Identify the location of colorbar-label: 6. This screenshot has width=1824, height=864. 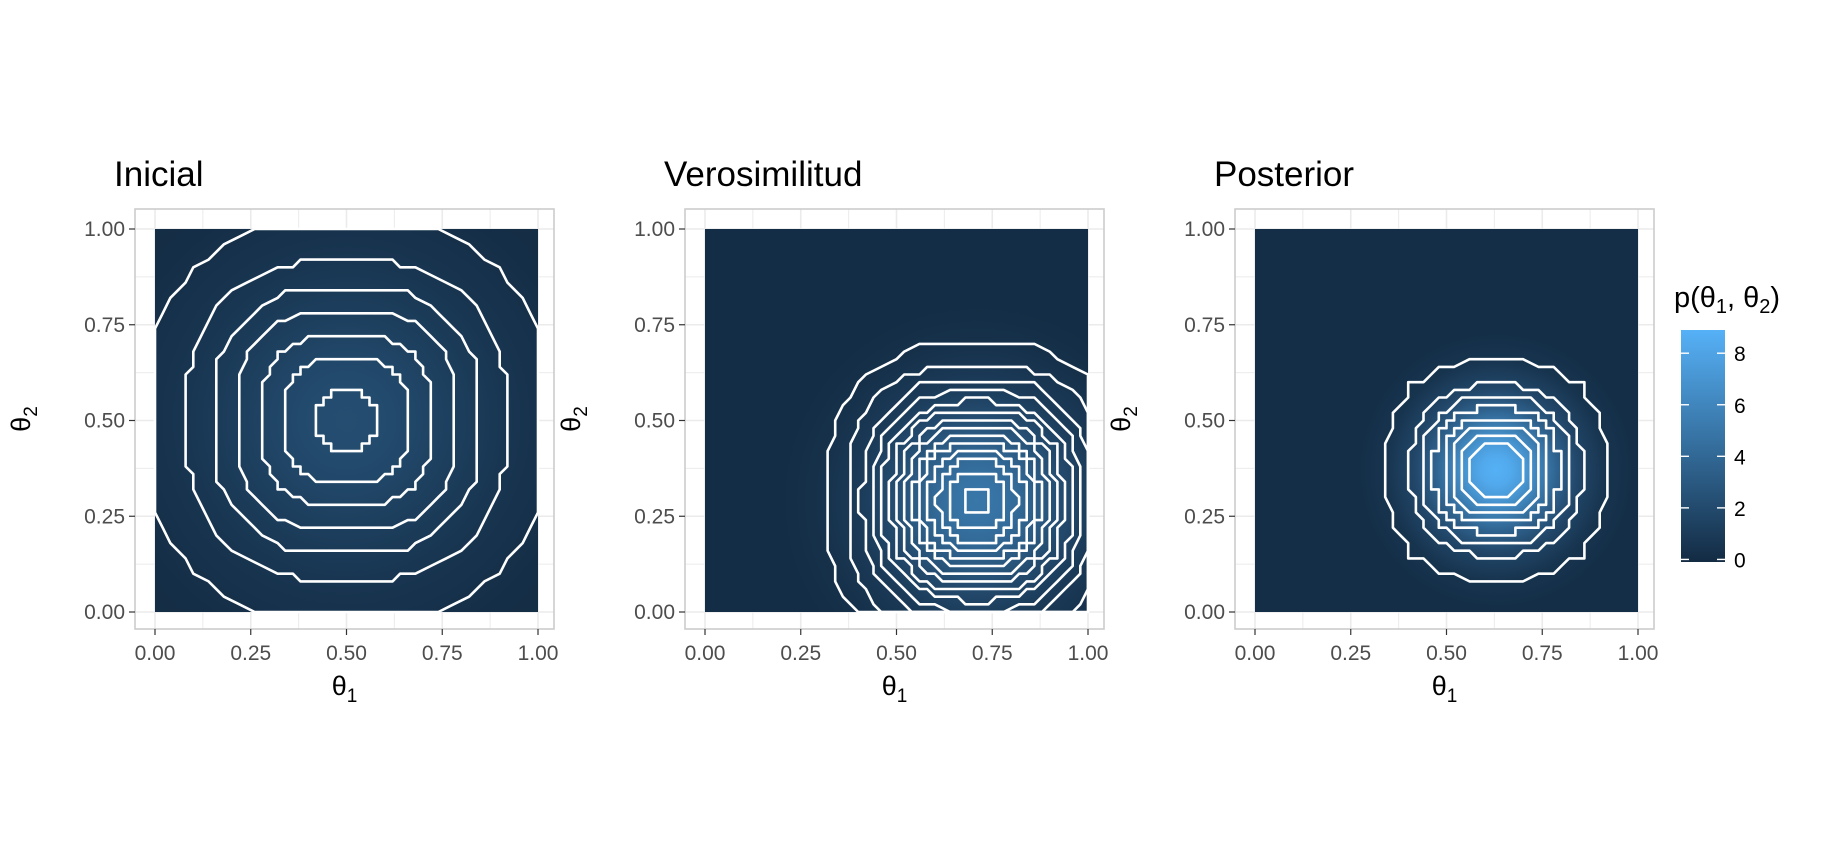
(1740, 406).